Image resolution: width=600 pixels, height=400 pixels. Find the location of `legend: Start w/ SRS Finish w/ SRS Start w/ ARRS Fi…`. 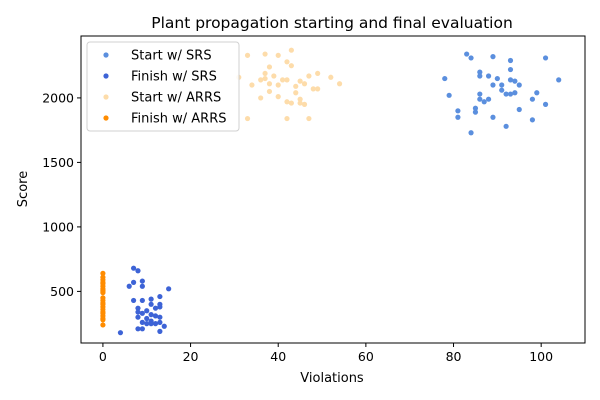

legend: Start w/ SRS Finish w/ SRS Start w/ ARRS Fi… is located at coordinates (163, 86).